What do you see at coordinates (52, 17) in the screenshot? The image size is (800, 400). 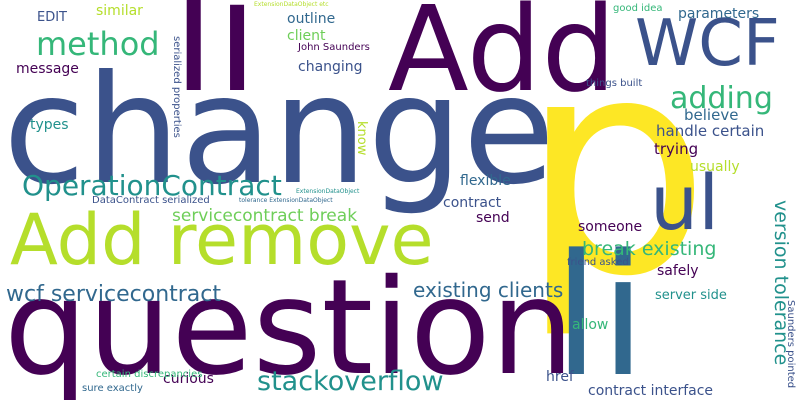 I see `word-edit: EDIT` at bounding box center [52, 17].